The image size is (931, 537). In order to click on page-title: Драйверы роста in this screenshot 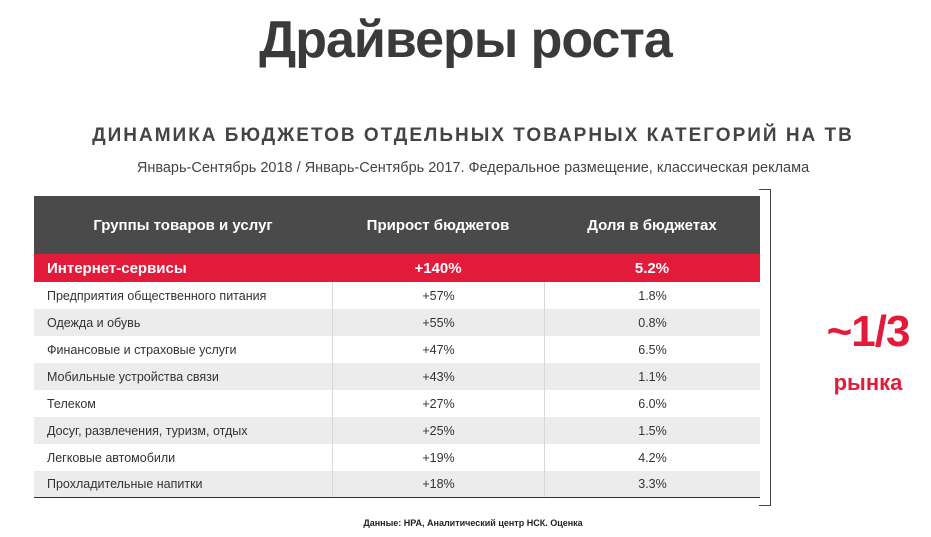, I will do `click(466, 40)`.